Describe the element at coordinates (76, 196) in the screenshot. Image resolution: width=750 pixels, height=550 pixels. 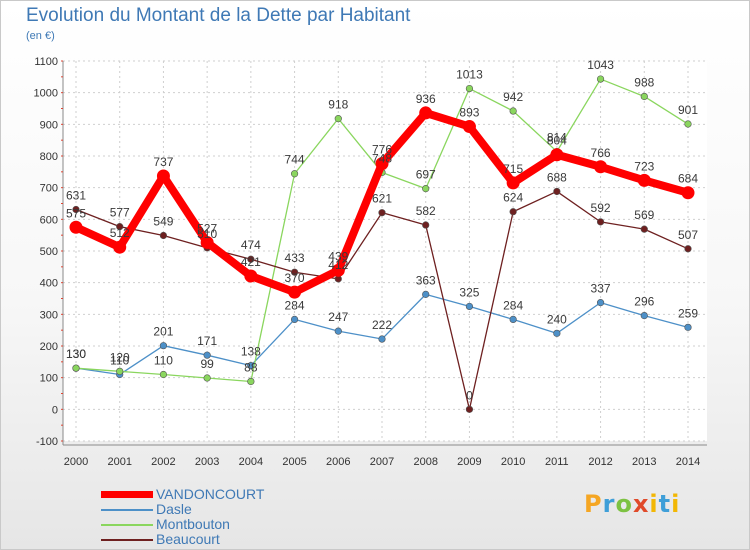
I see `data-label: 631` at that location.